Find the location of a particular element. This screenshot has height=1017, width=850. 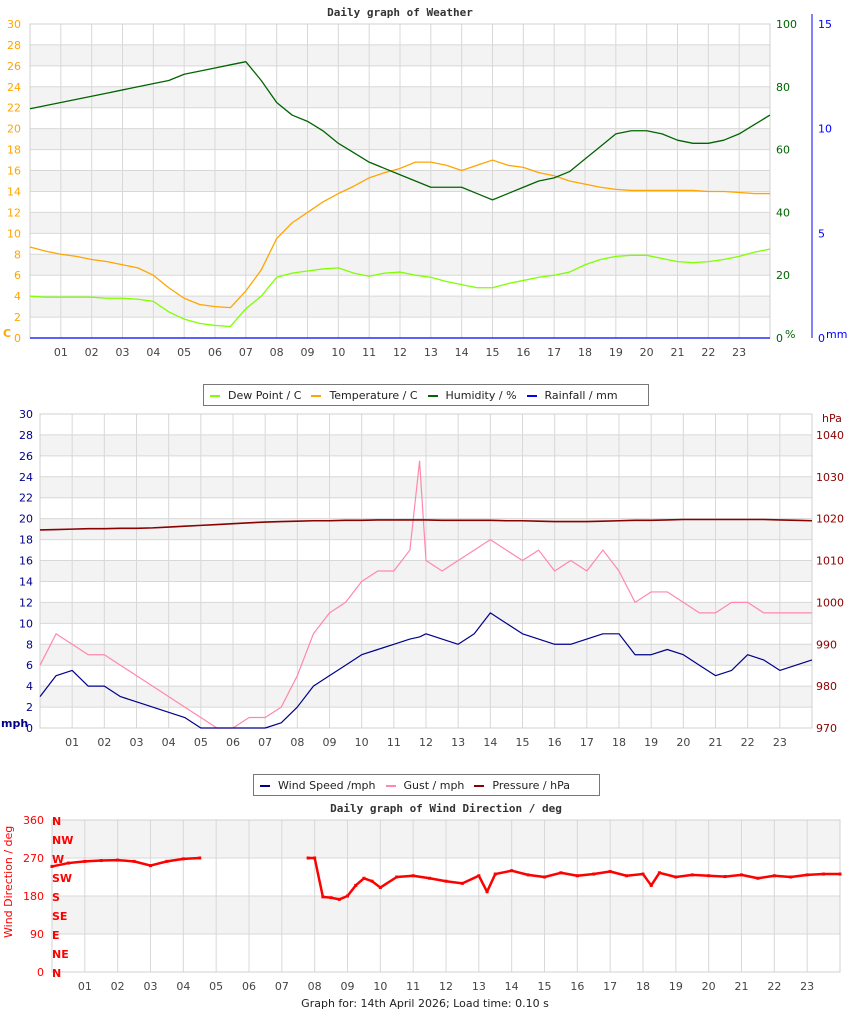

x-tick-label: 12 is located at coordinates (400, 352).